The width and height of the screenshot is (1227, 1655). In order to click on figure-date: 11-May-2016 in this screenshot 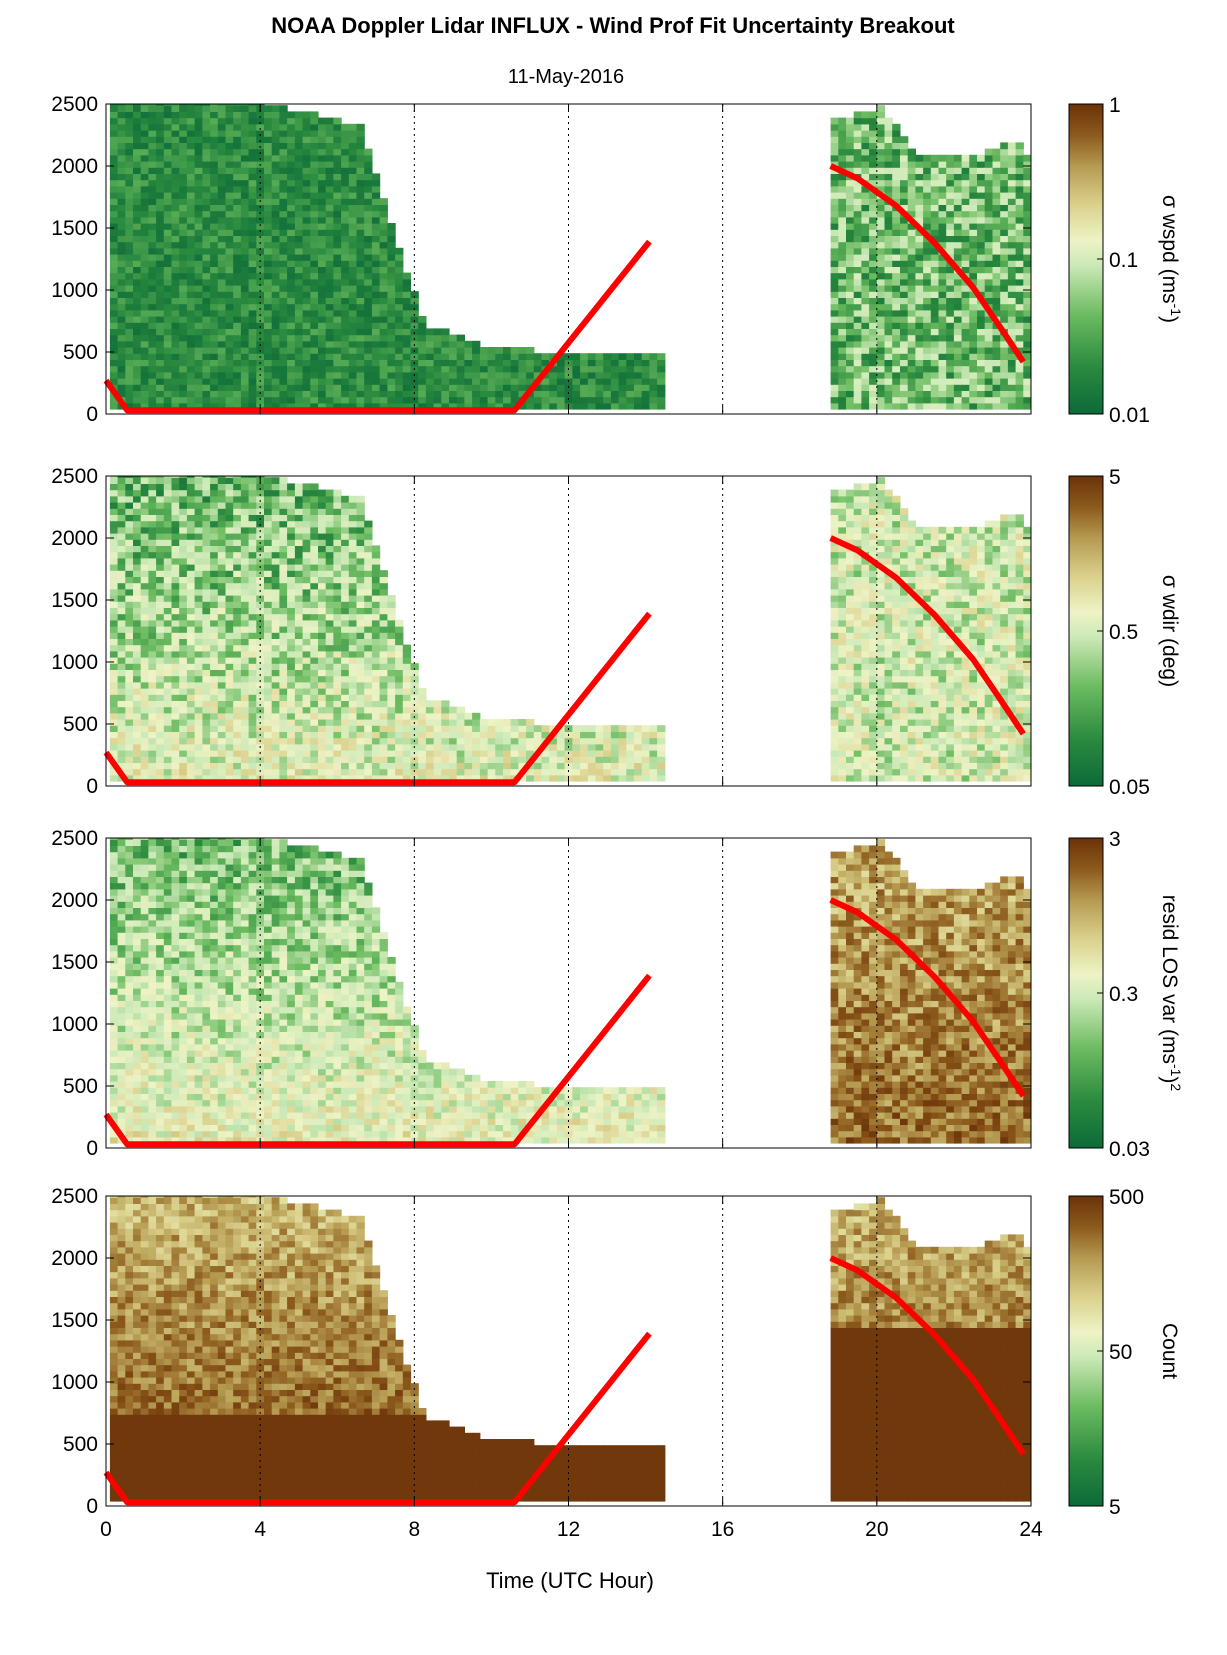, I will do `click(566, 77)`.